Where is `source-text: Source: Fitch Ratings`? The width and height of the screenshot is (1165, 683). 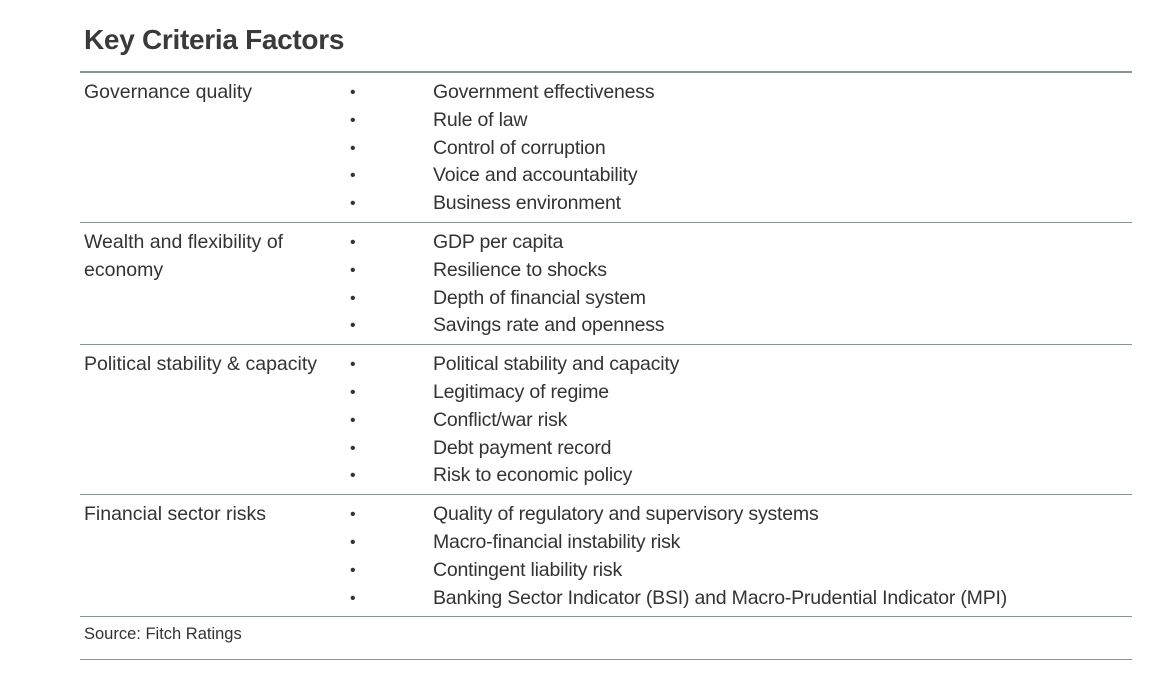
source-text: Source: Fitch Ratings is located at coordinates (163, 634).